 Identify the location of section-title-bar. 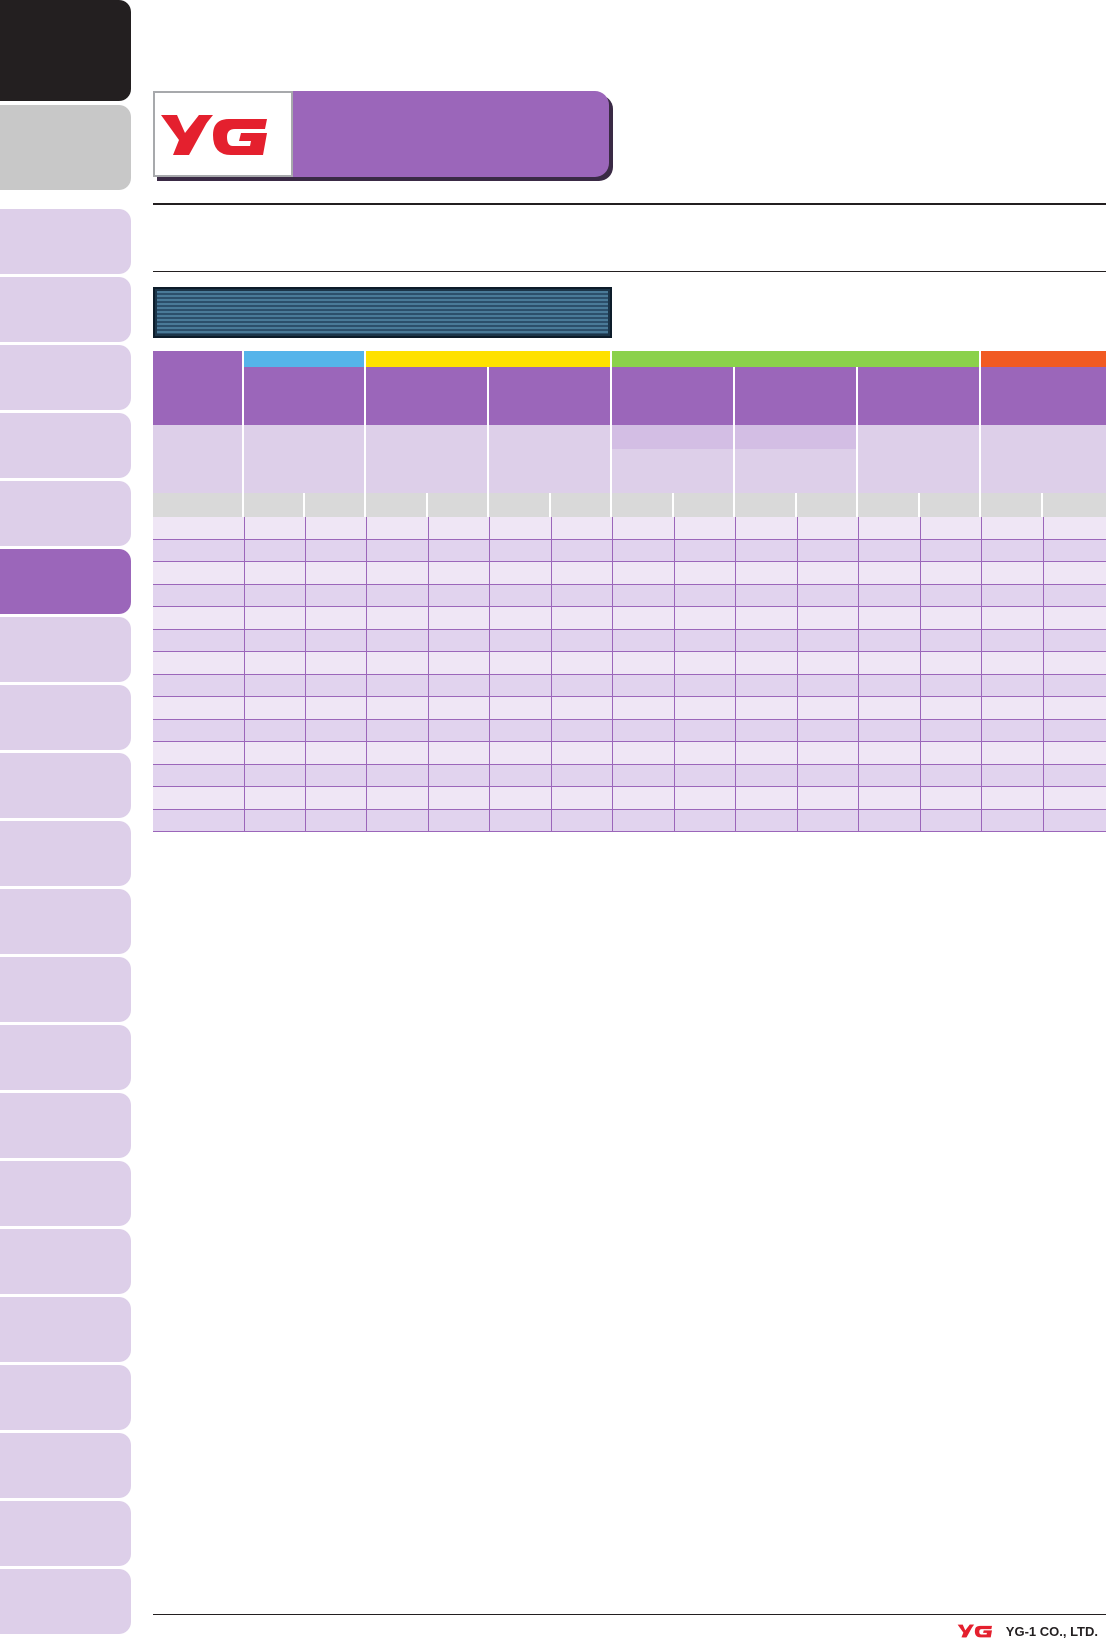
(382, 312).